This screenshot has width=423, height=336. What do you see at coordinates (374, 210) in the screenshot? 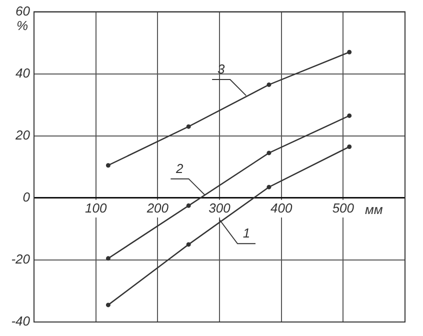
I see `x-axis-title: мм` at bounding box center [374, 210].